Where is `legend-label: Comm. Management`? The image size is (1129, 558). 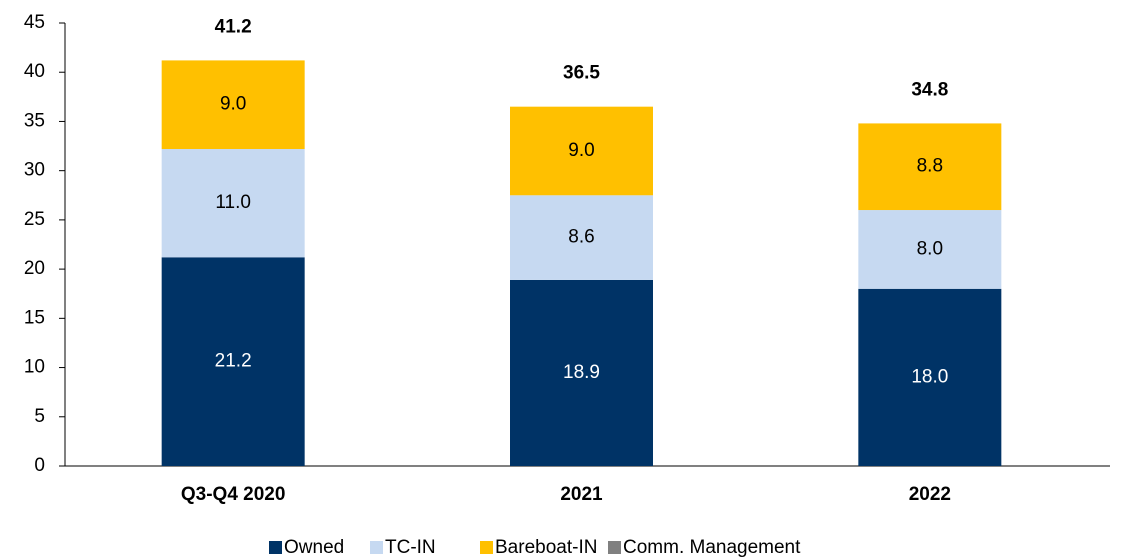
legend-label: Comm. Management is located at coordinates (712, 547).